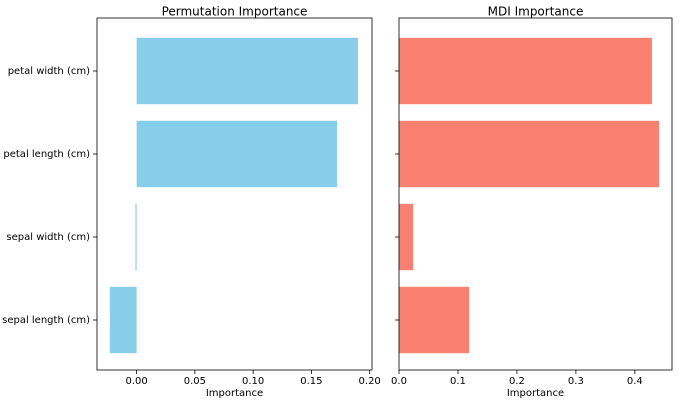 The image size is (679, 405). I want to click on x-tick-label: 0.00, so click(136, 381).